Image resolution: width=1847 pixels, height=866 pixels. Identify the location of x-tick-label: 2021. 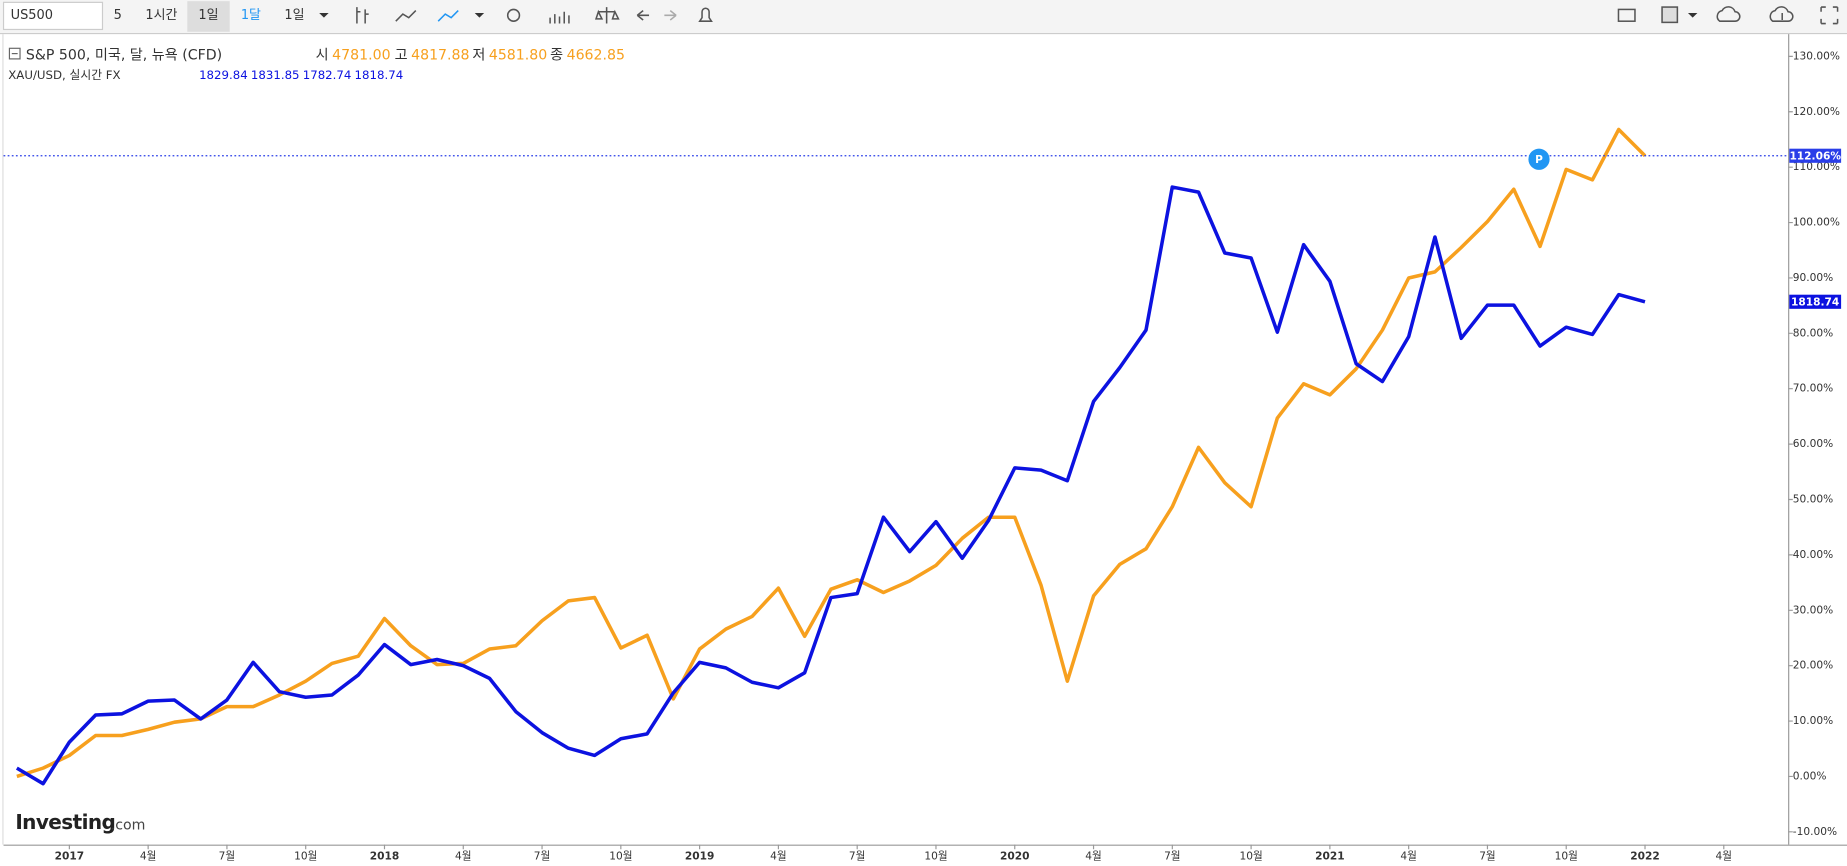
(1330, 855).